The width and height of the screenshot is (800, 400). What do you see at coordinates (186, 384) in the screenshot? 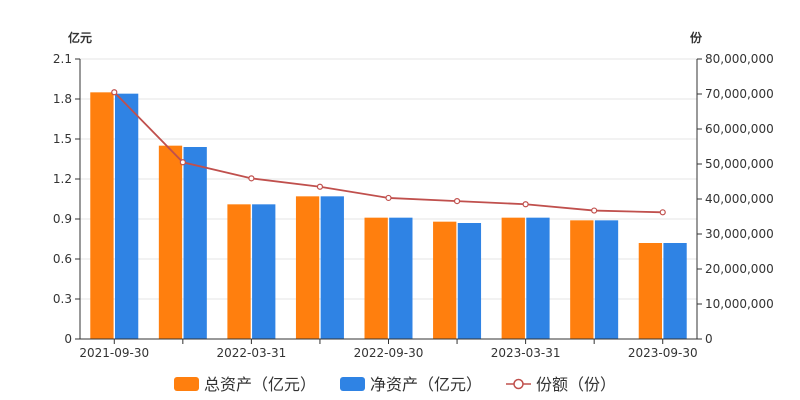
I see `legend-swatch-total-assets` at bounding box center [186, 384].